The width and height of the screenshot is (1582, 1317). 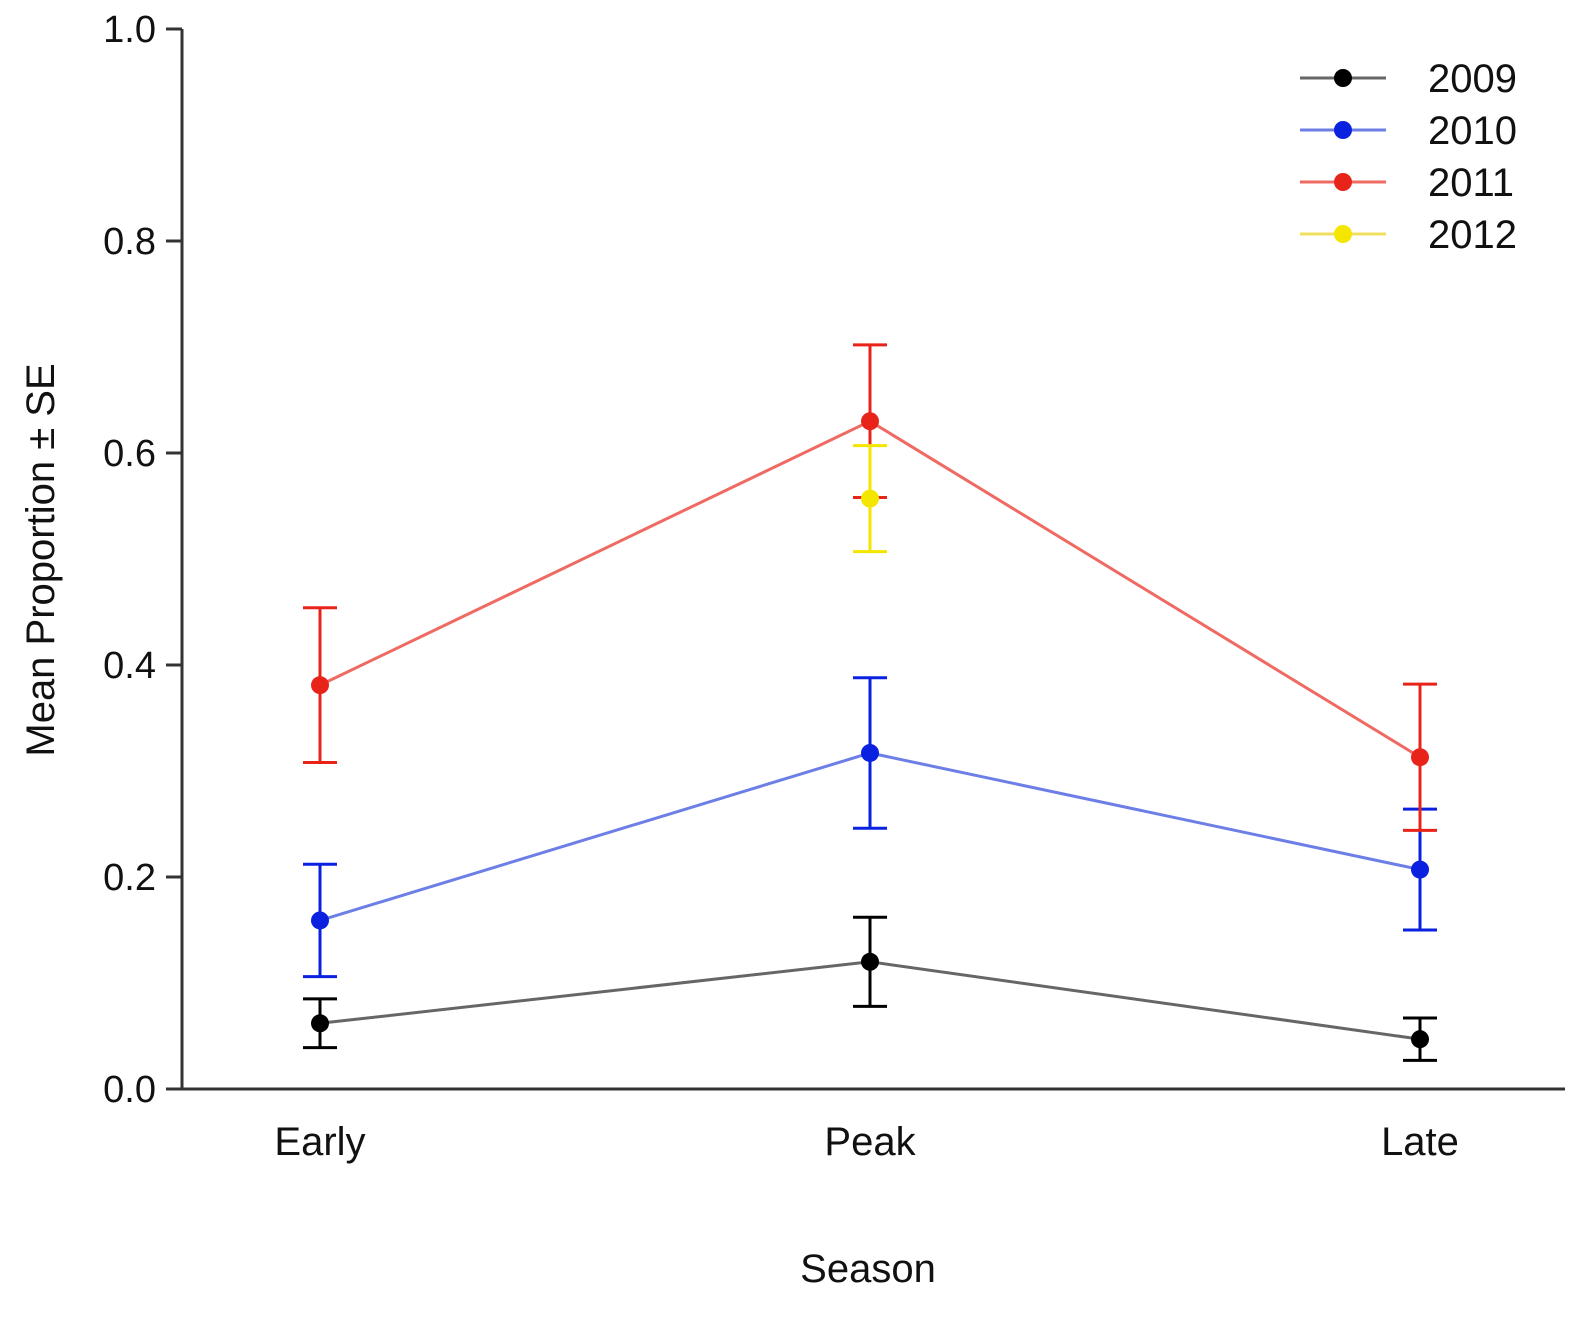 I want to click on legend: 2009 2010 2011 2012, so click(x=1408, y=157).